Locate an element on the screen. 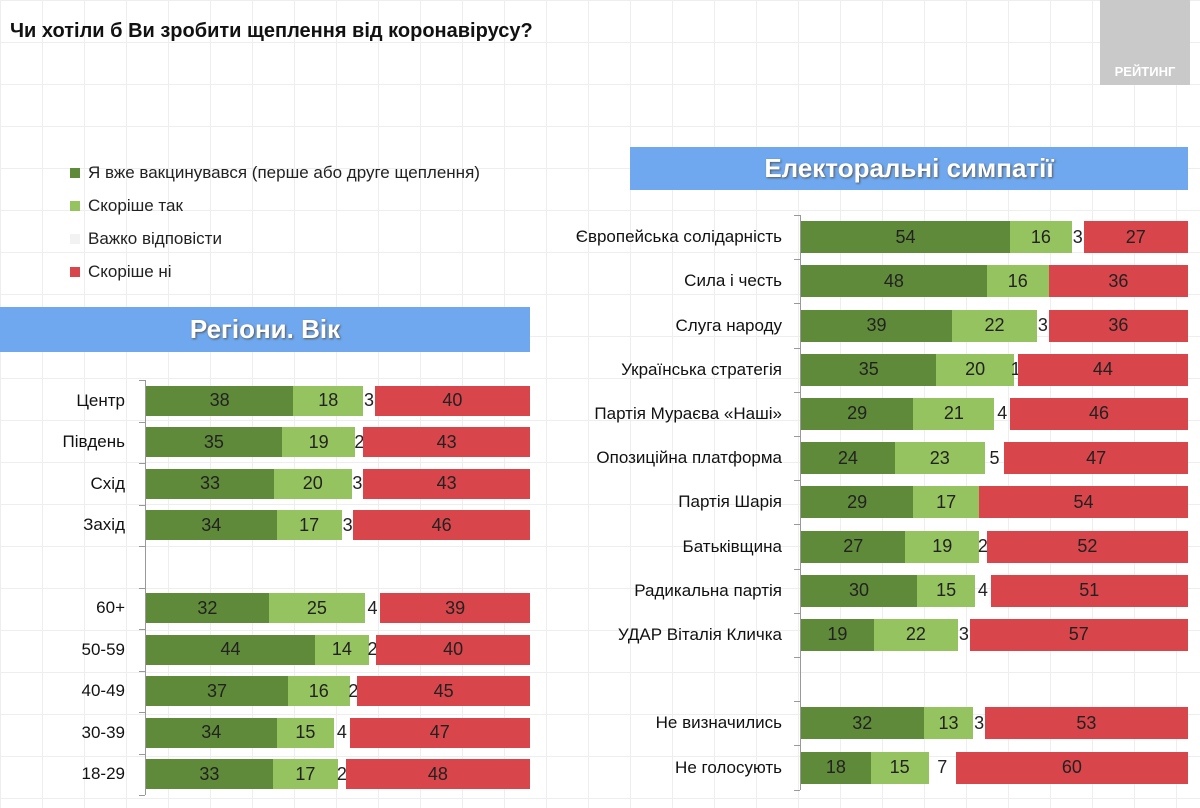 The height and width of the screenshot is (808, 1200). bar-vaccinated: 37 is located at coordinates (217, 691).